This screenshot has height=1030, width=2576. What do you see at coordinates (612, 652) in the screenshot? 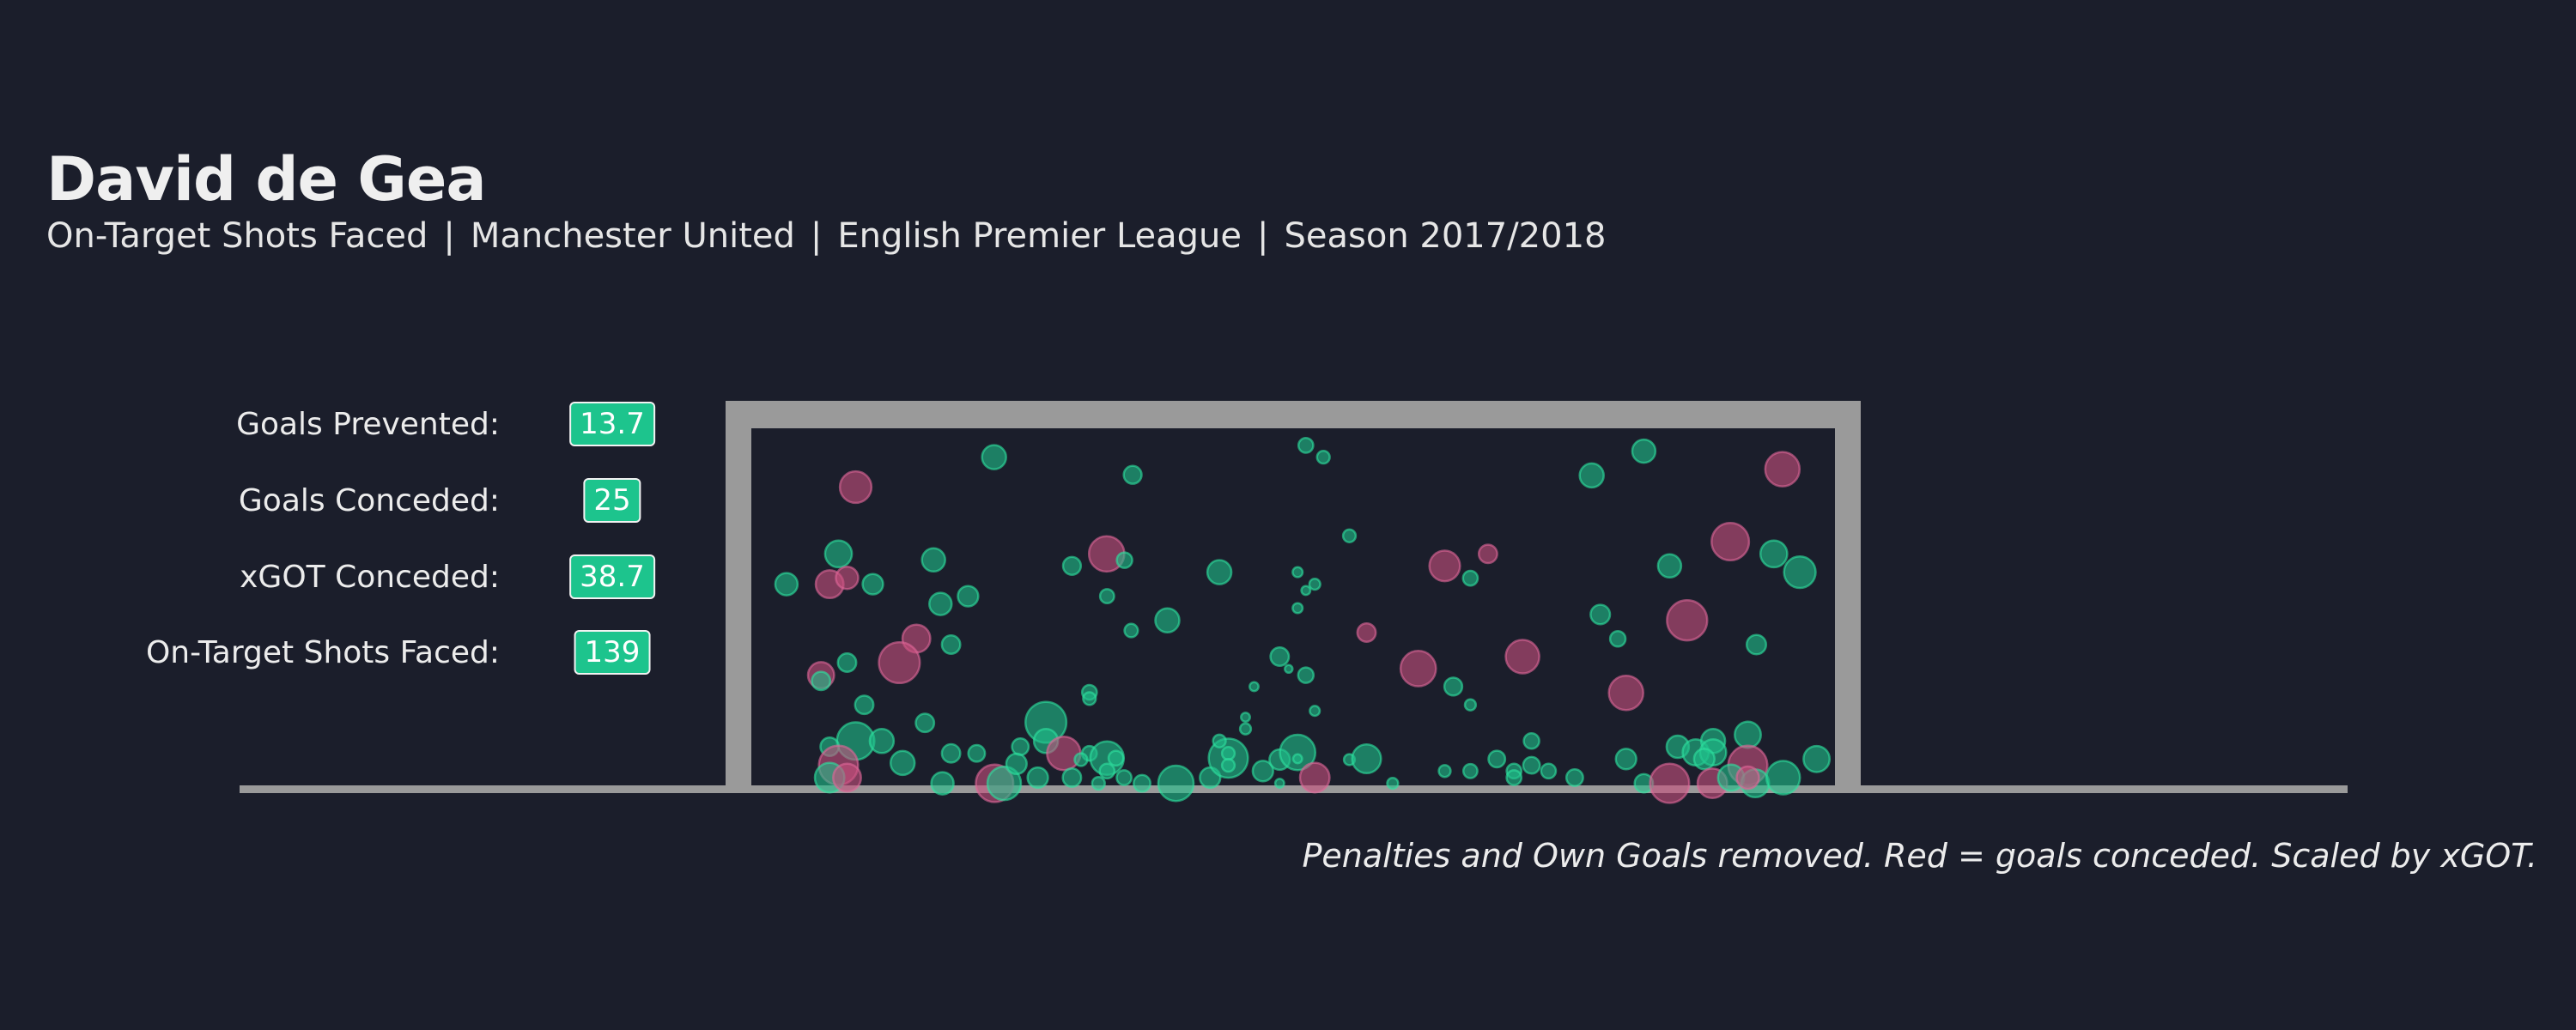
I see `stat-badge-shots-faced: 139` at bounding box center [612, 652].